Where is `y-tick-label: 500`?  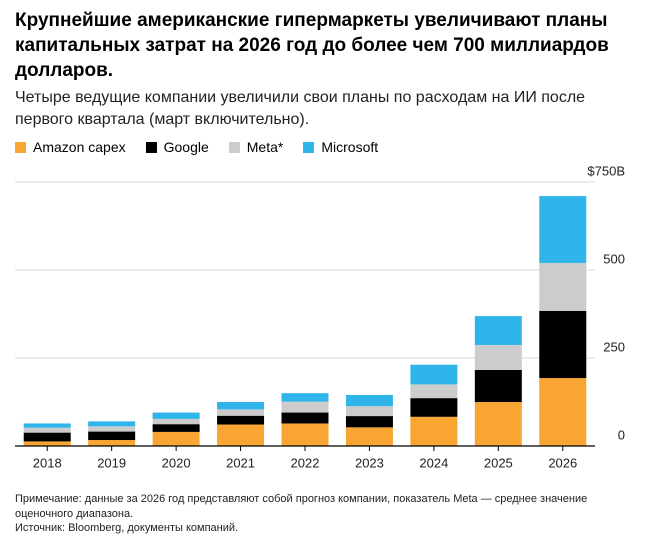 y-tick-label: 500 is located at coordinates (614, 258).